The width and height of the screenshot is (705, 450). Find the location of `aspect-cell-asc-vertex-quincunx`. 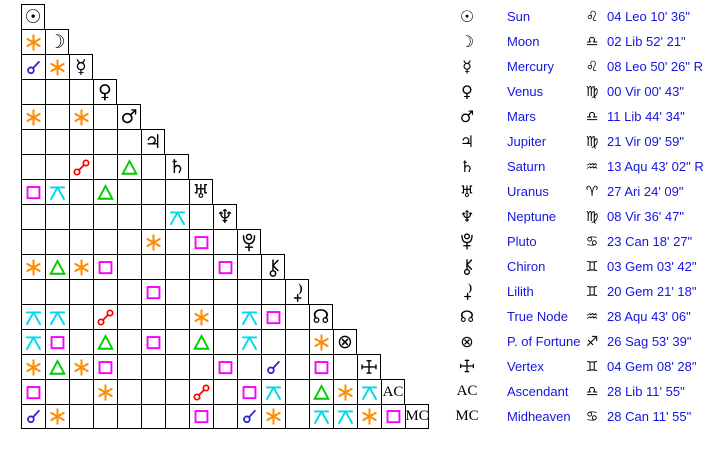

aspect-cell-asc-vertex-quincunx is located at coordinates (369, 391).